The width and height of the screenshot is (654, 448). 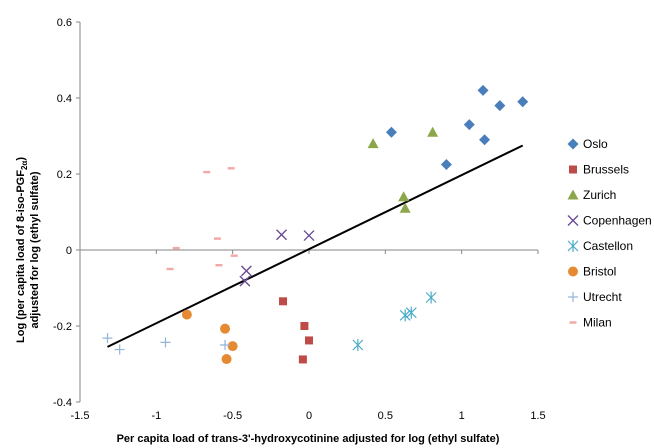 I want to click on y-tick-label: -0.4, so click(x=62, y=403).